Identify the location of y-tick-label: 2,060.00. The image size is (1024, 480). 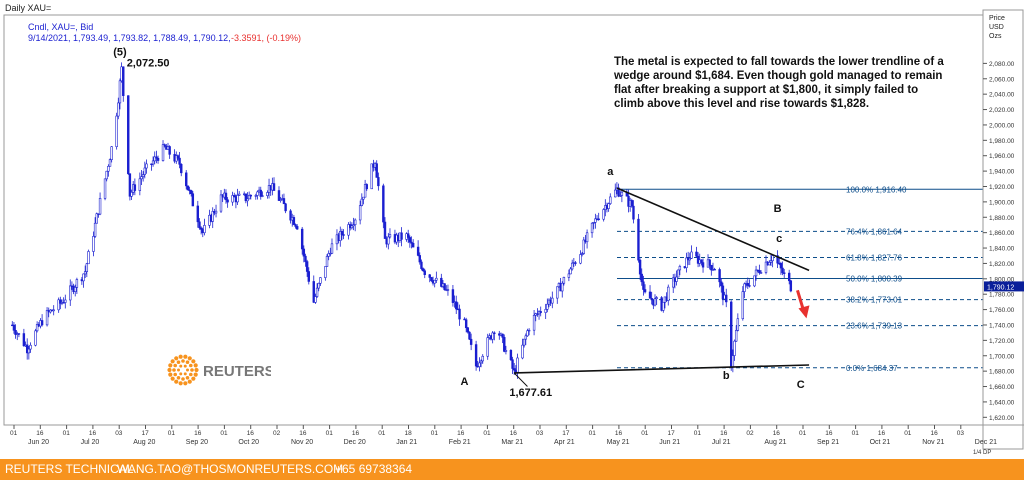
(1002, 79).